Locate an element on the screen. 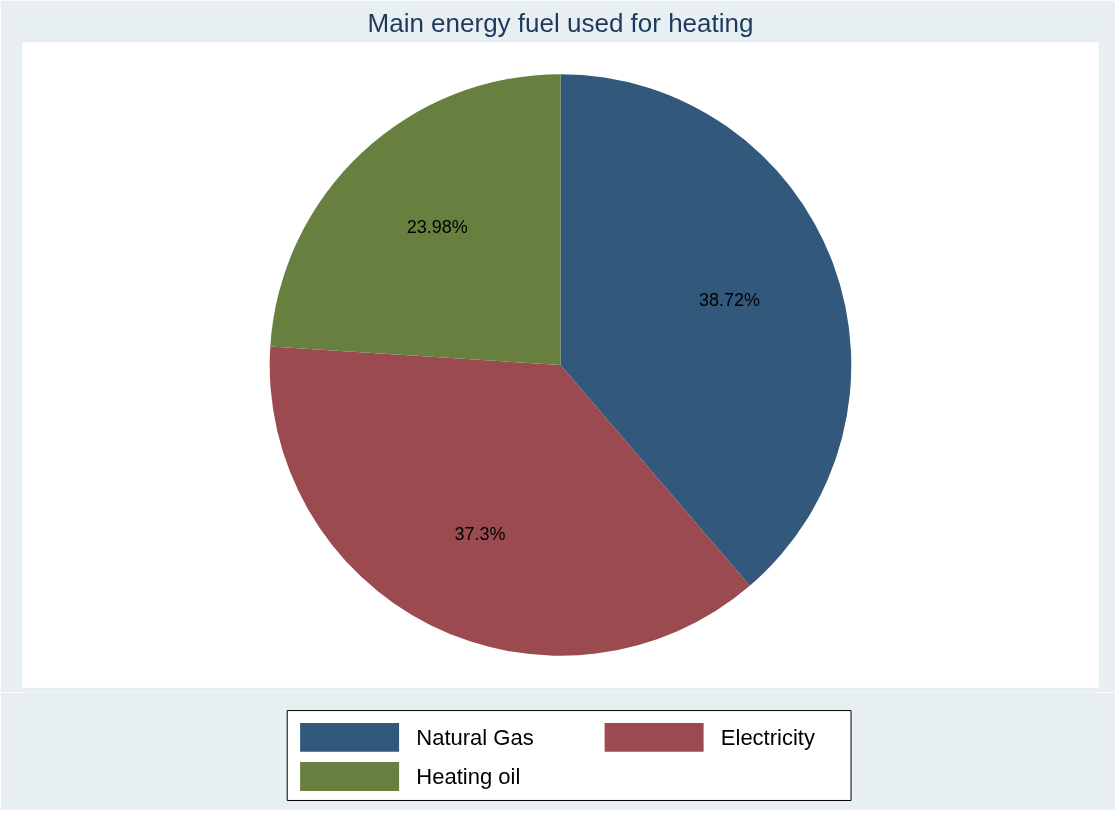  data-label: 38.72% is located at coordinates (730, 299).